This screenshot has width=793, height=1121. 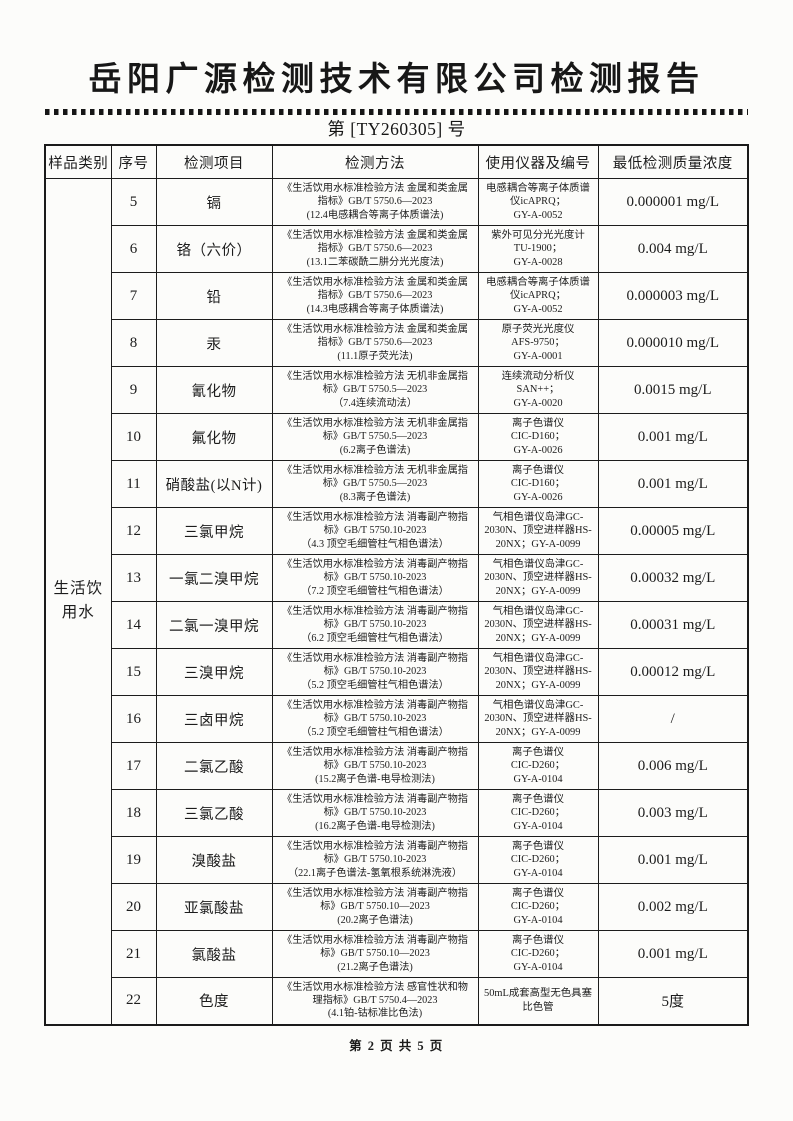 I want to click on instrument: 紫外可见分光光度计 TU-1900； GY-A-0028, so click(x=538, y=249).